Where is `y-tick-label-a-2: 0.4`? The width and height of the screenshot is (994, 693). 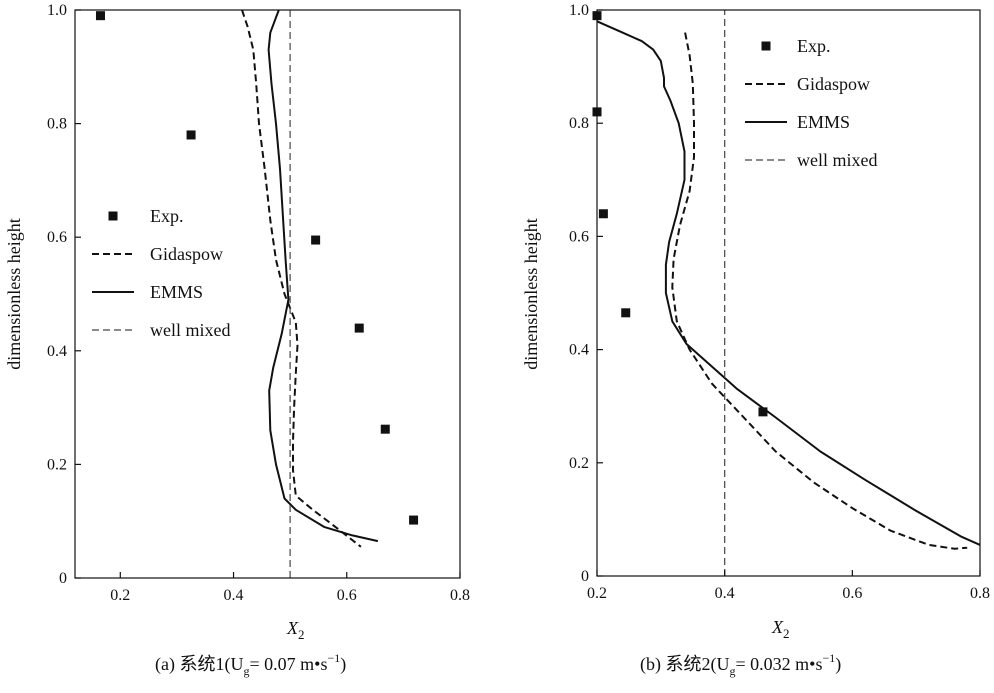
y-tick-label-a-2: 0.4 is located at coordinates (57, 351).